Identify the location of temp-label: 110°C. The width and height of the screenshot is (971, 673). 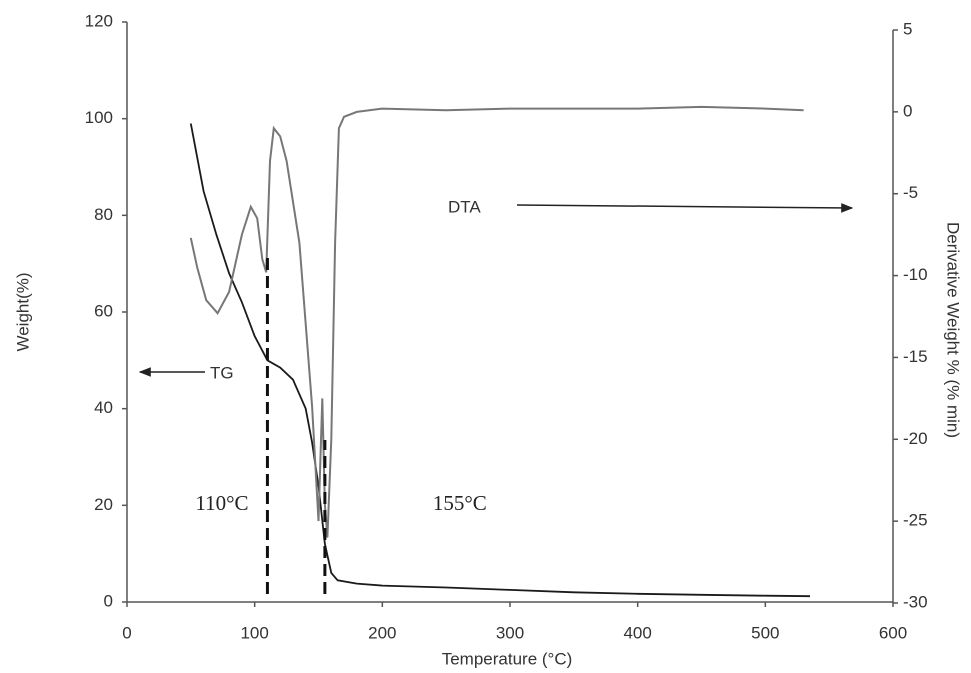
(221, 503).